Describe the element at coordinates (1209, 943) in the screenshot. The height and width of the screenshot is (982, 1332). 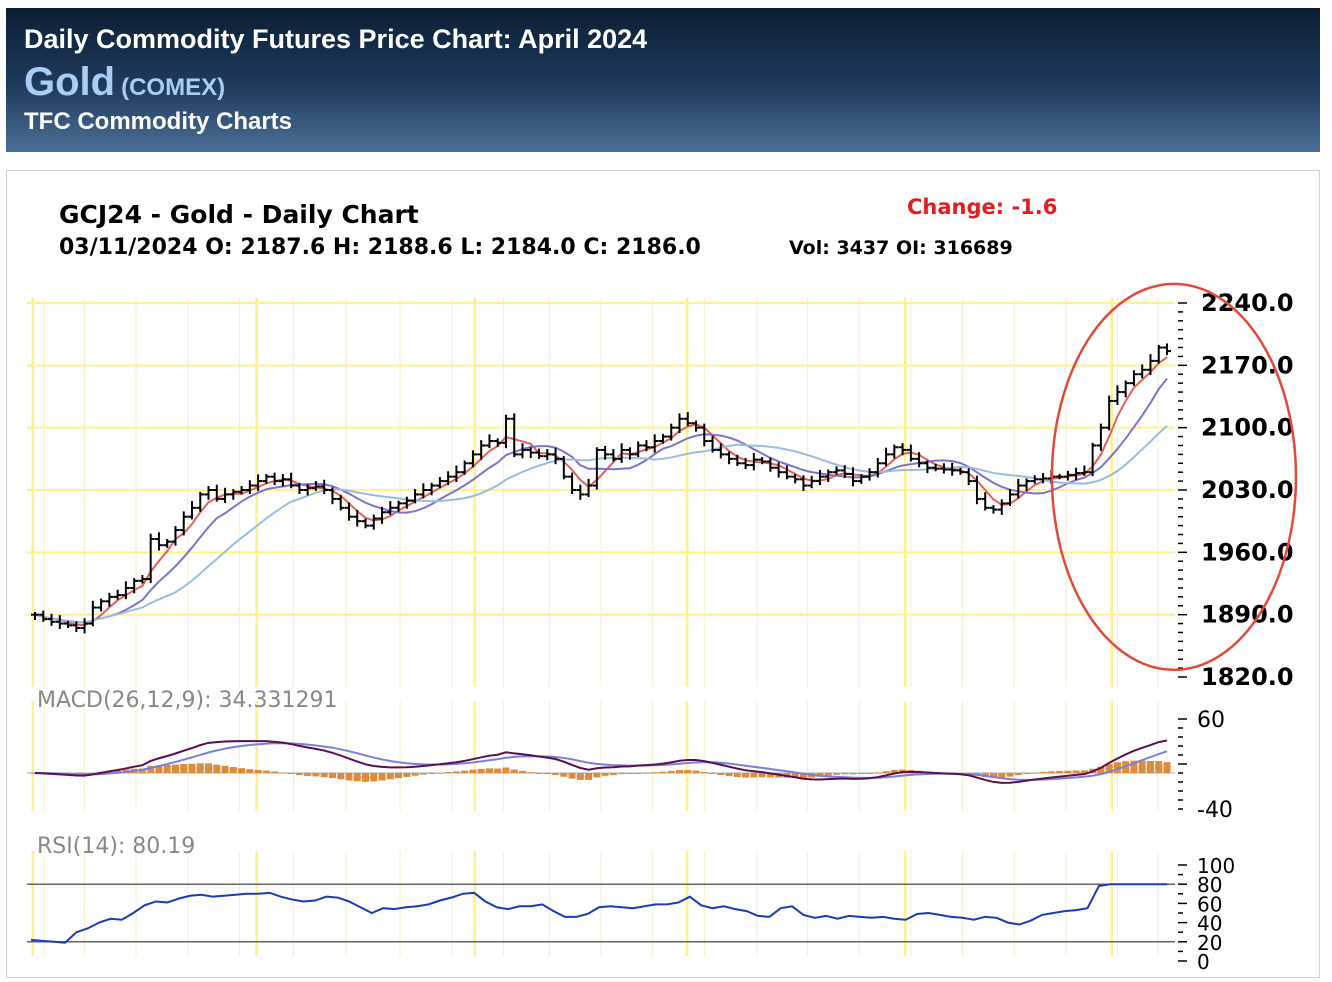
I see `rsi-tick-label: 20` at that location.